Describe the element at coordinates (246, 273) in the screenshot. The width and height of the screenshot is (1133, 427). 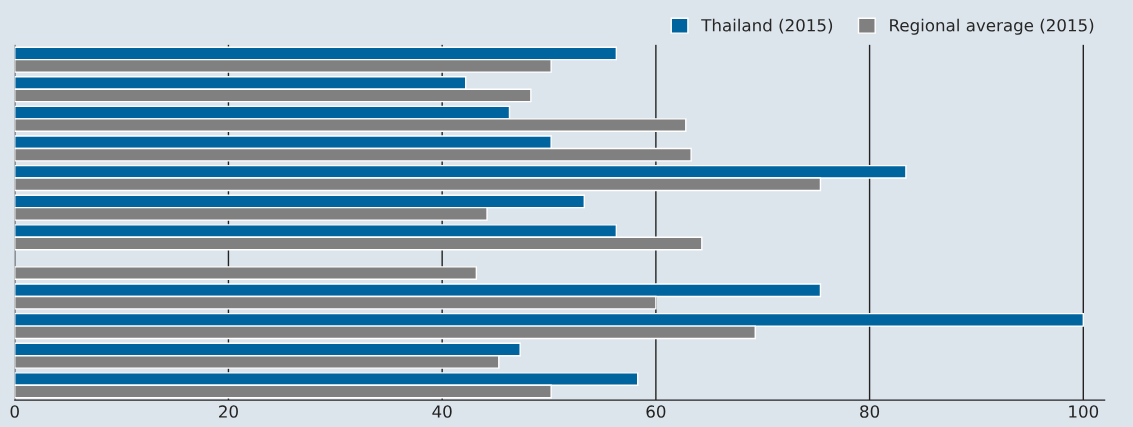
I see `bar` at that location.